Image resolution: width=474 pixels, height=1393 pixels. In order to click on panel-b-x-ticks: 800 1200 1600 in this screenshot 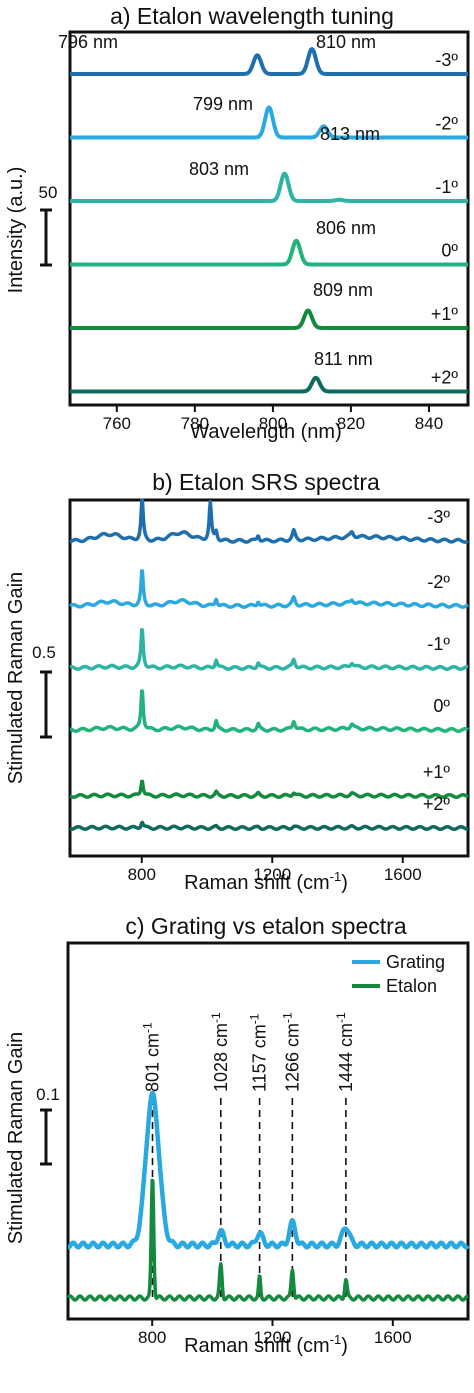, I will do `click(275, 870)`.